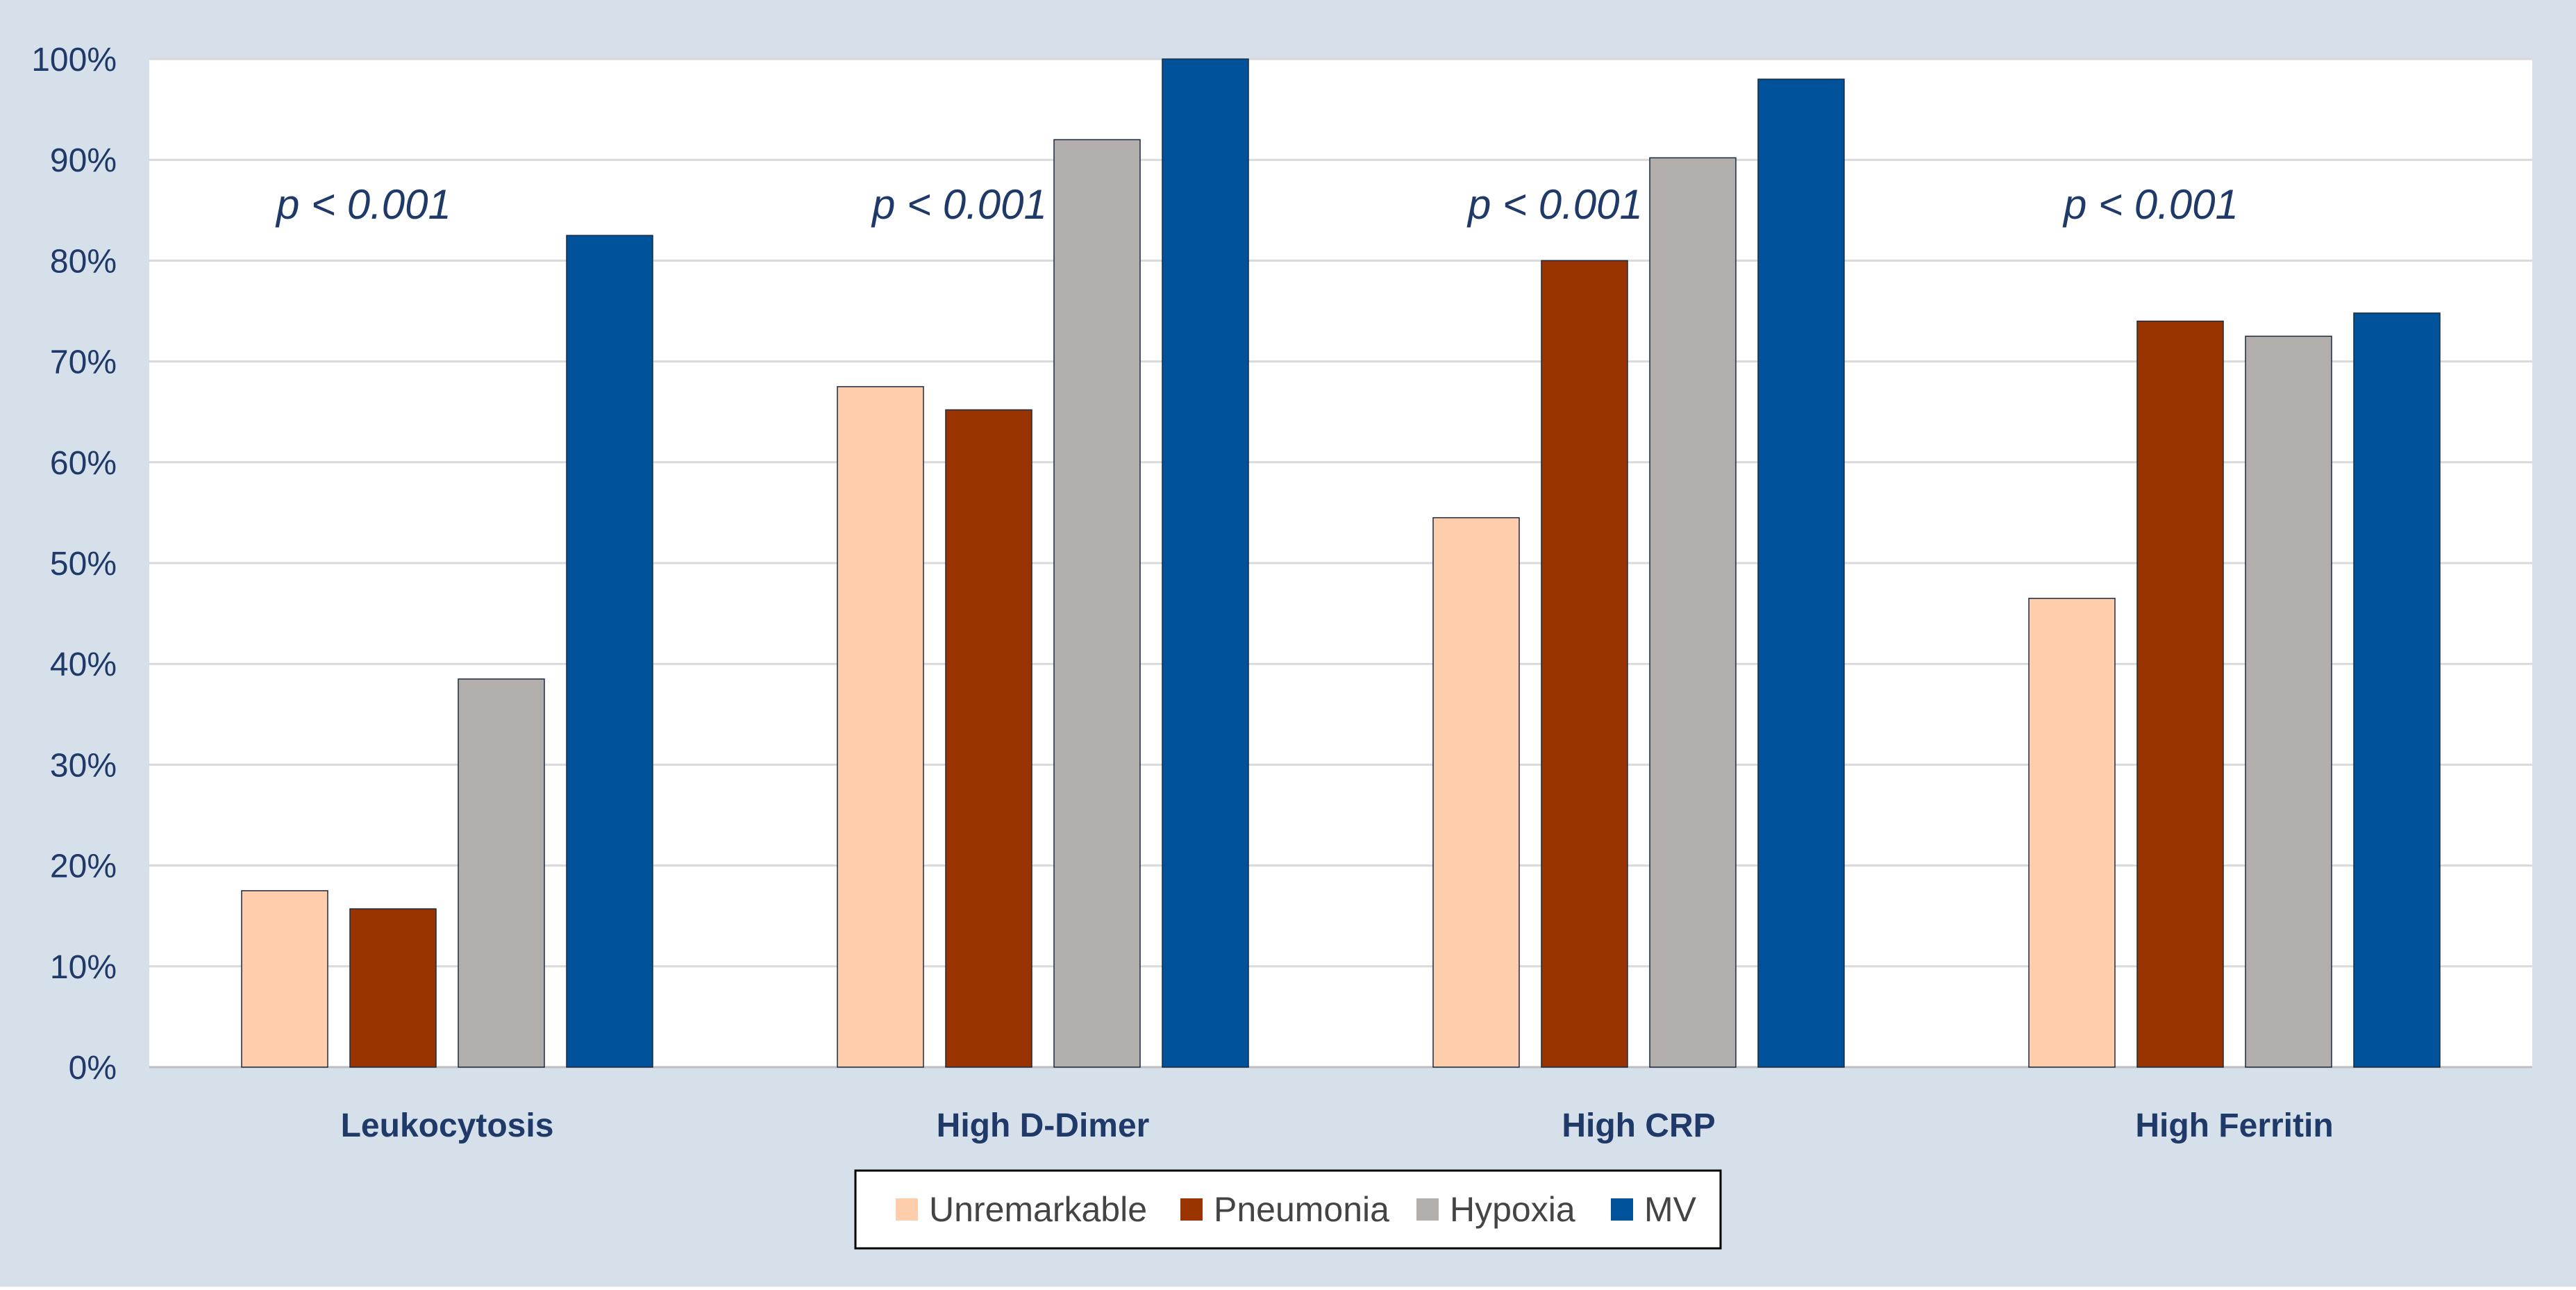  Describe the element at coordinates (83, 765) in the screenshot. I see `y-tick-label: 30%` at that location.